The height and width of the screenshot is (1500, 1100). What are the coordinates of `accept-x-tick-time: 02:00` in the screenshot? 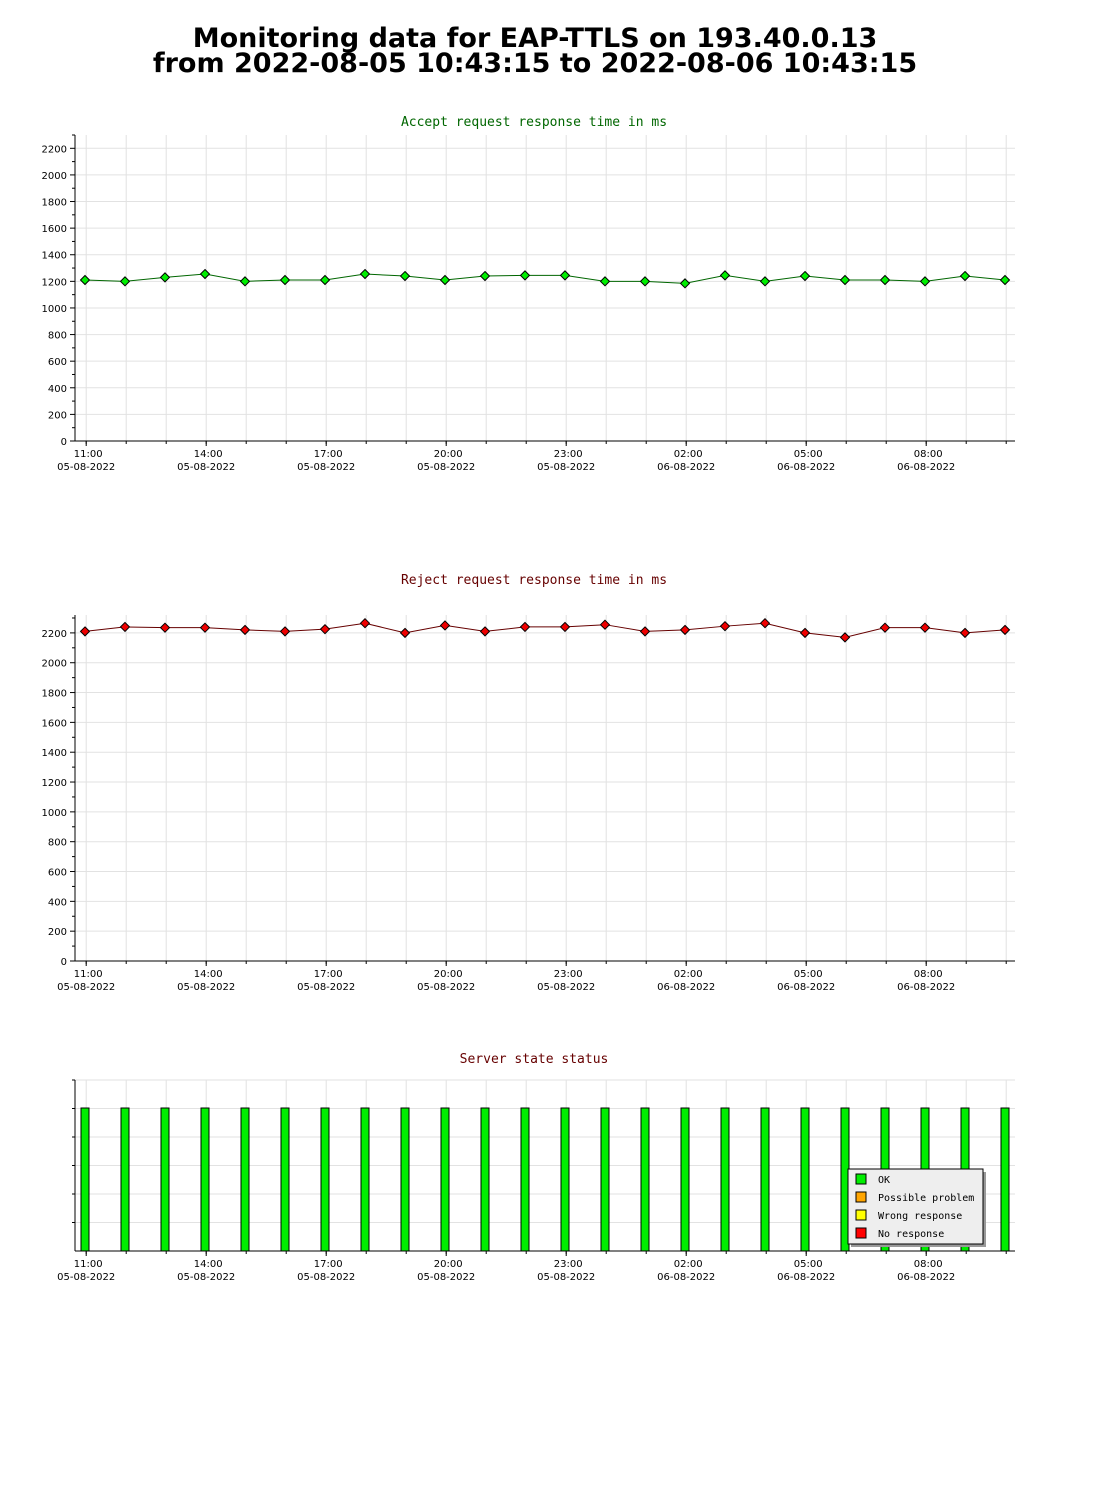 It's located at (688, 454).